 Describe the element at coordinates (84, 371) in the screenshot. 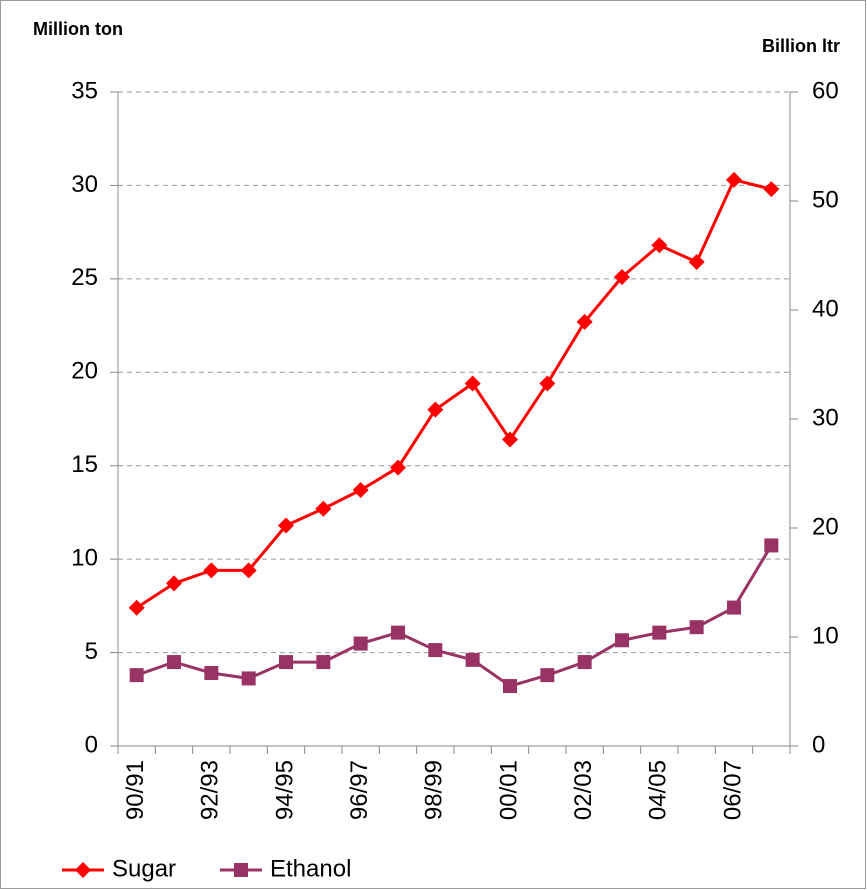

I see `y-tick-label: 20` at that location.